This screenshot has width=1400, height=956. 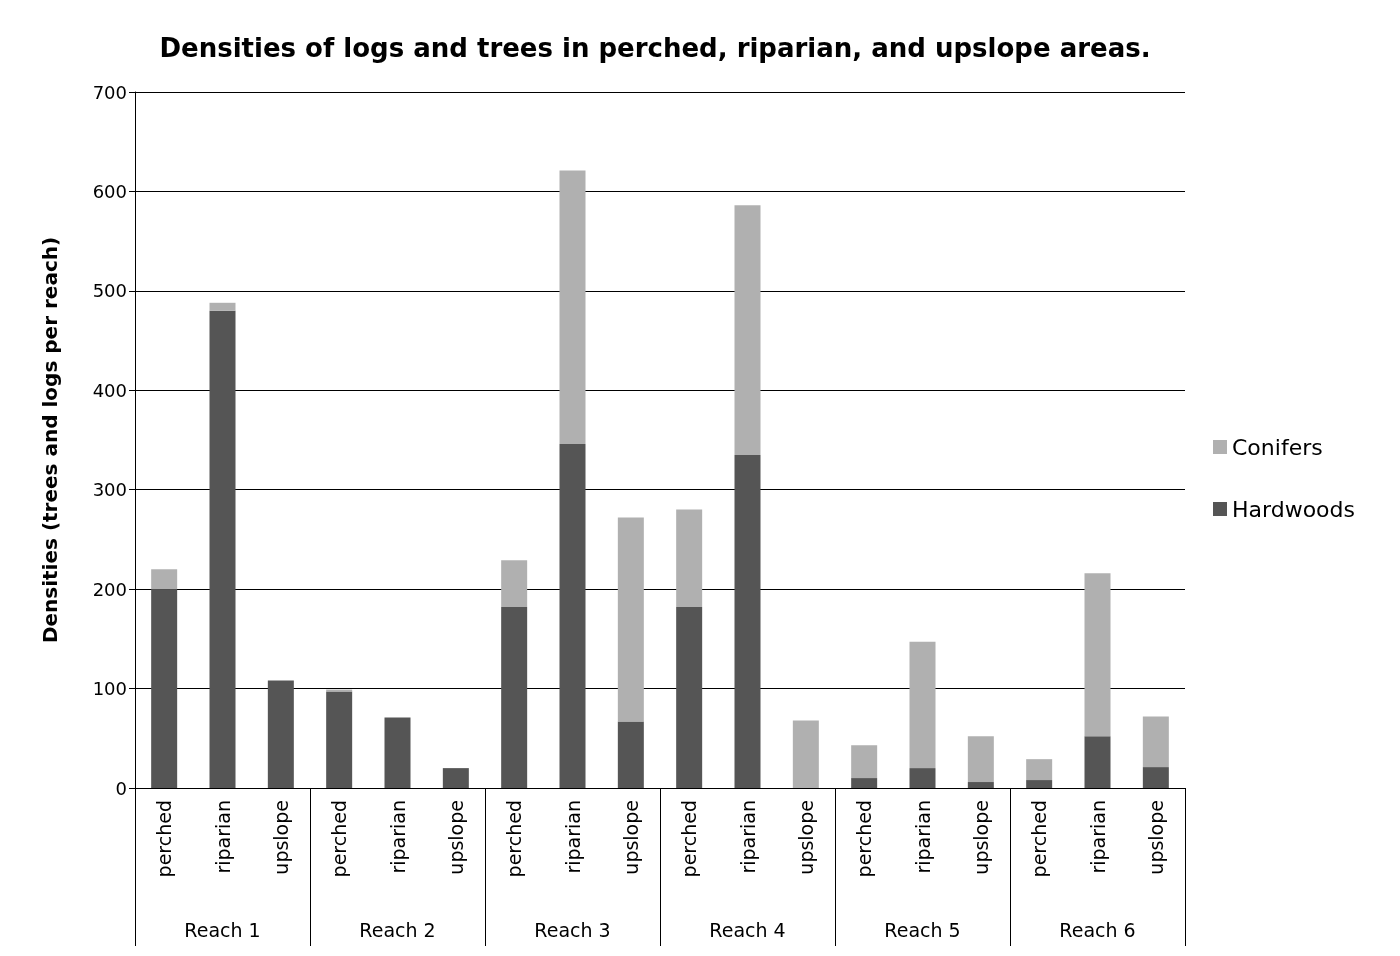 What do you see at coordinates (1097, 929) in the screenshot?
I see `text: Reach 6` at bounding box center [1097, 929].